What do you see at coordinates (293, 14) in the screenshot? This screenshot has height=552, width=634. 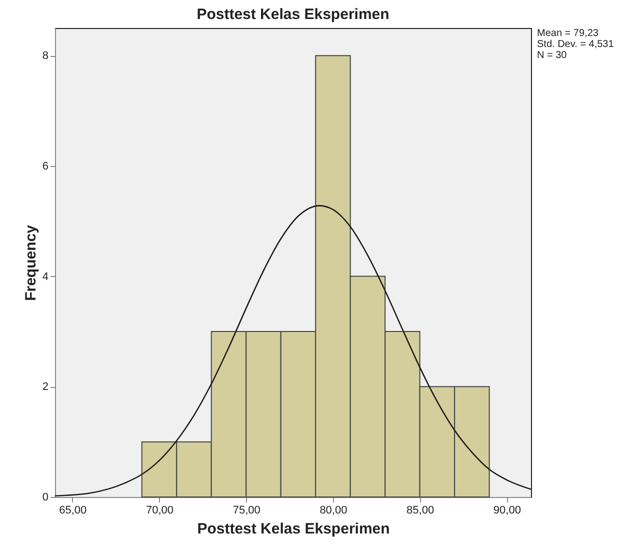 I see `chart-title: Posttest Kelas Eksperimen` at bounding box center [293, 14].